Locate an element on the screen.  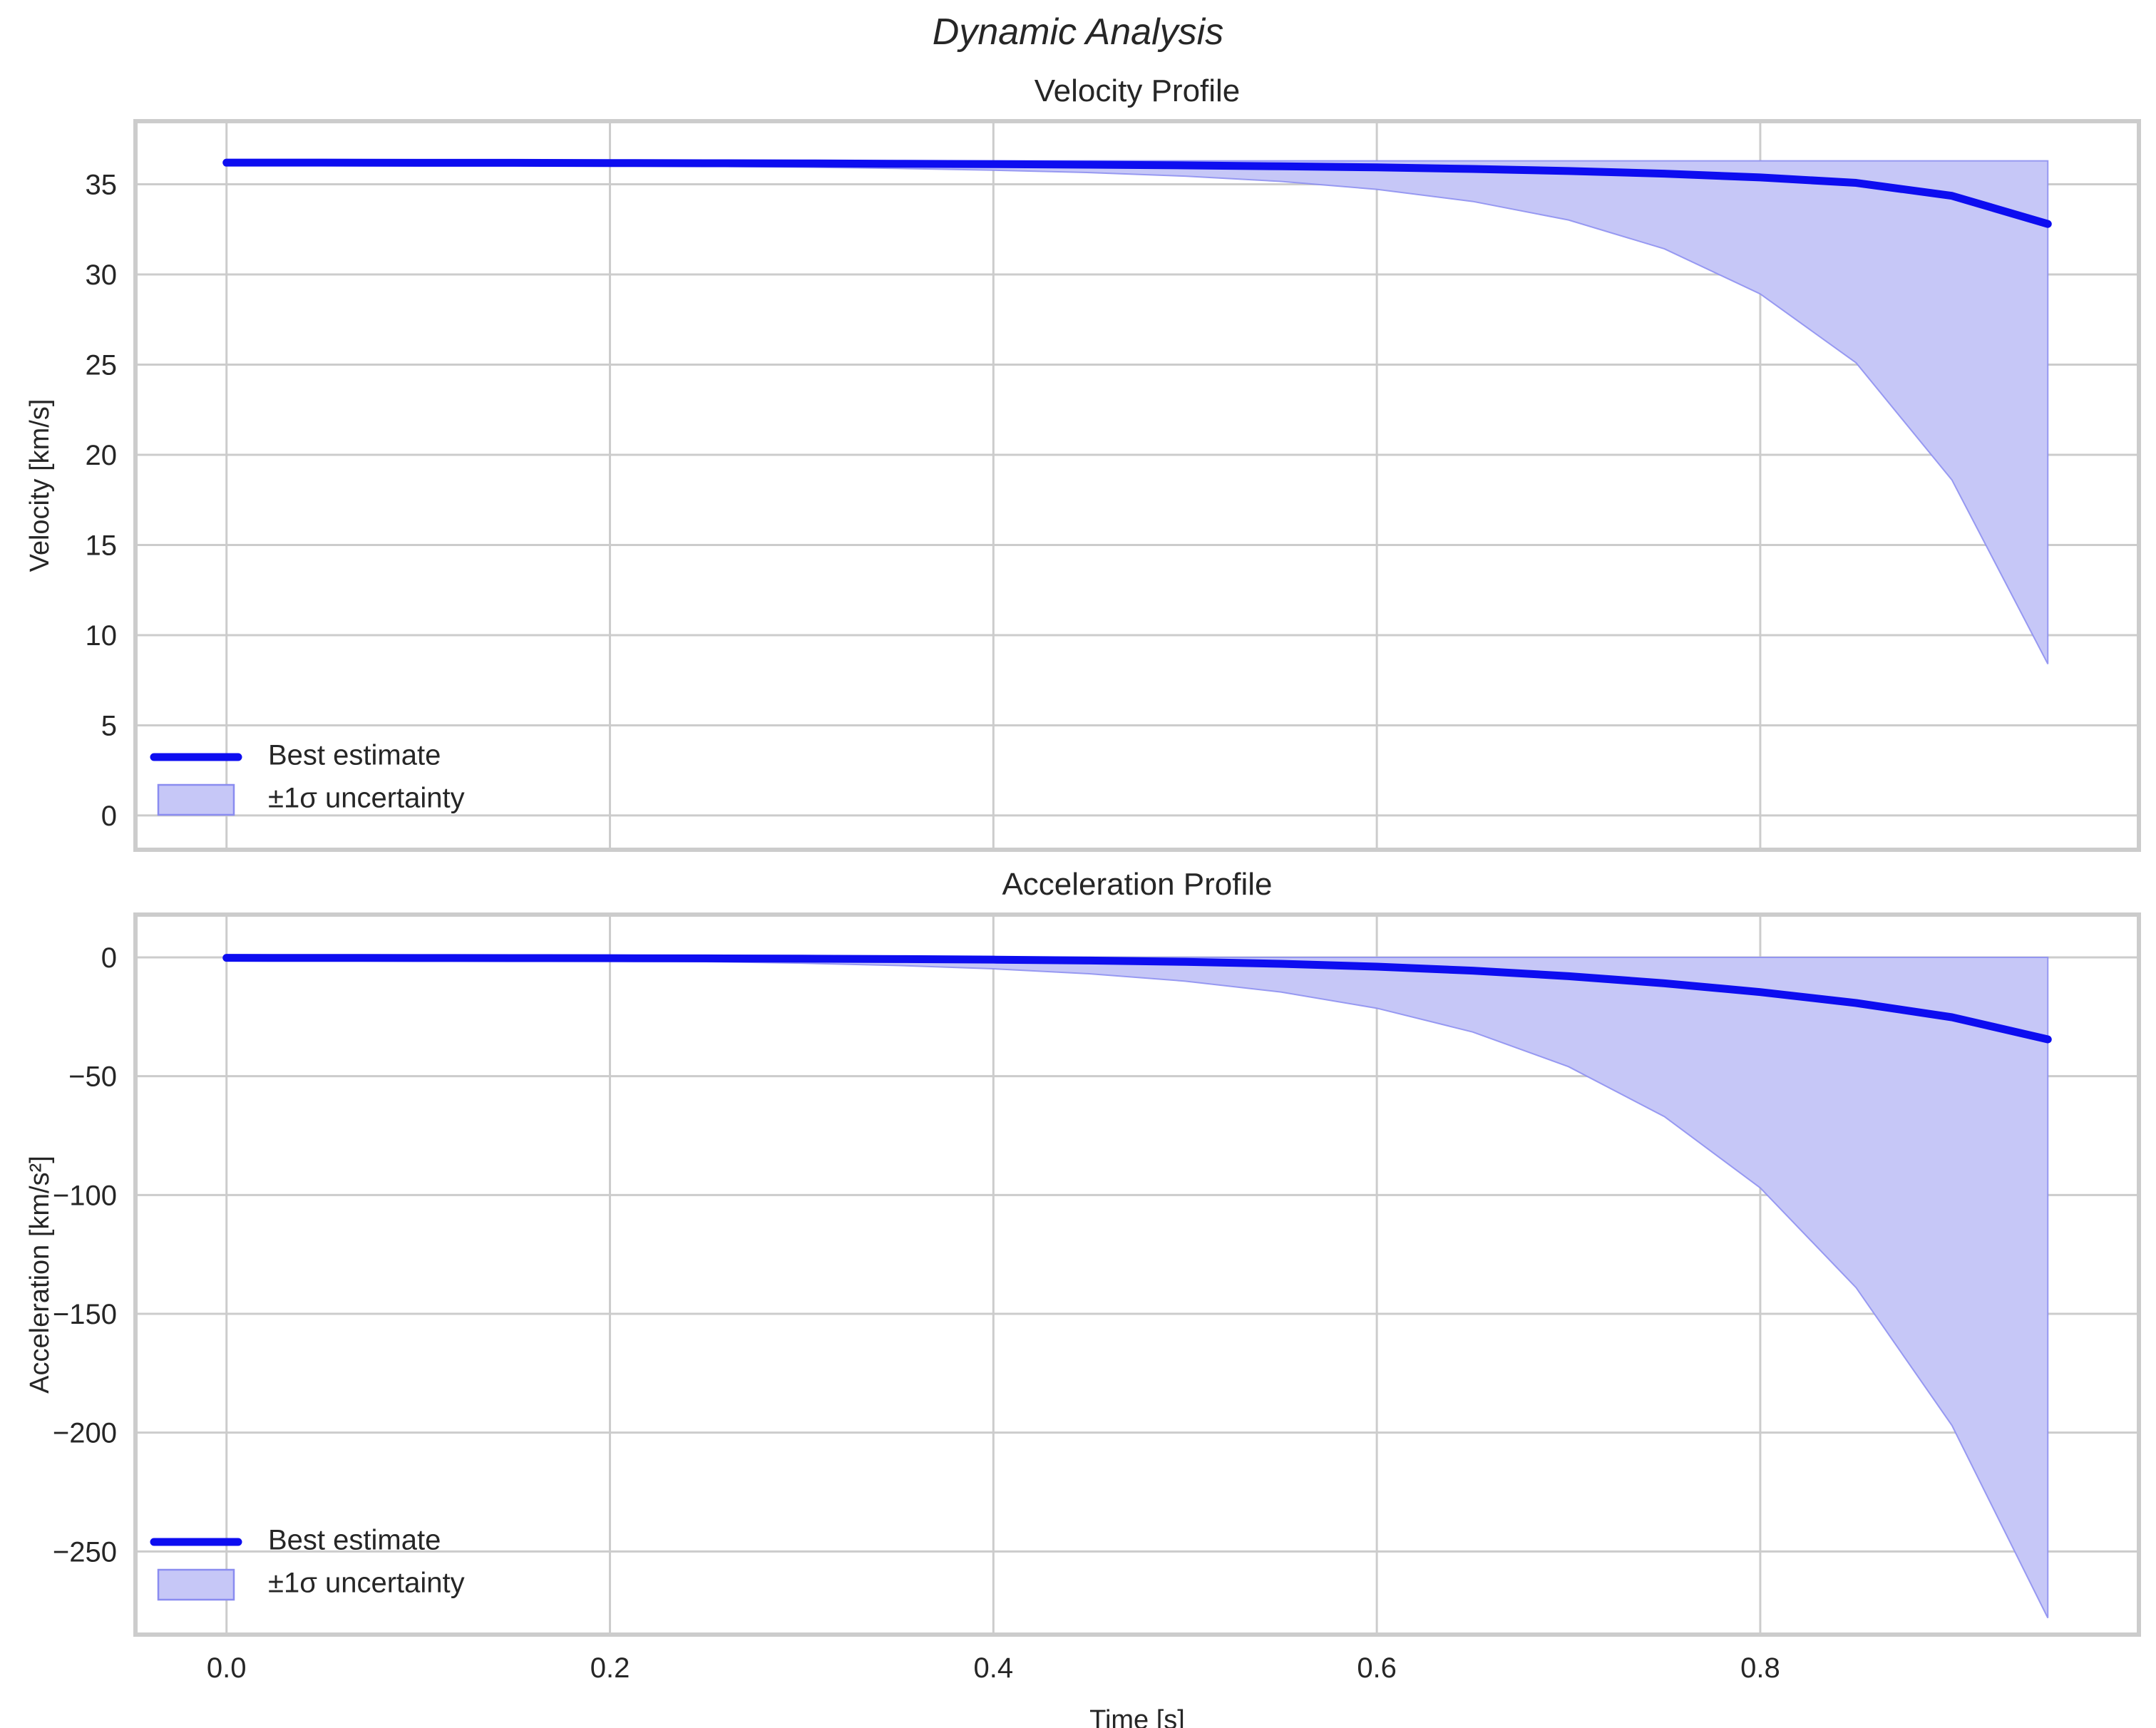
x-tick-label: 0.2 is located at coordinates (610, 1668).